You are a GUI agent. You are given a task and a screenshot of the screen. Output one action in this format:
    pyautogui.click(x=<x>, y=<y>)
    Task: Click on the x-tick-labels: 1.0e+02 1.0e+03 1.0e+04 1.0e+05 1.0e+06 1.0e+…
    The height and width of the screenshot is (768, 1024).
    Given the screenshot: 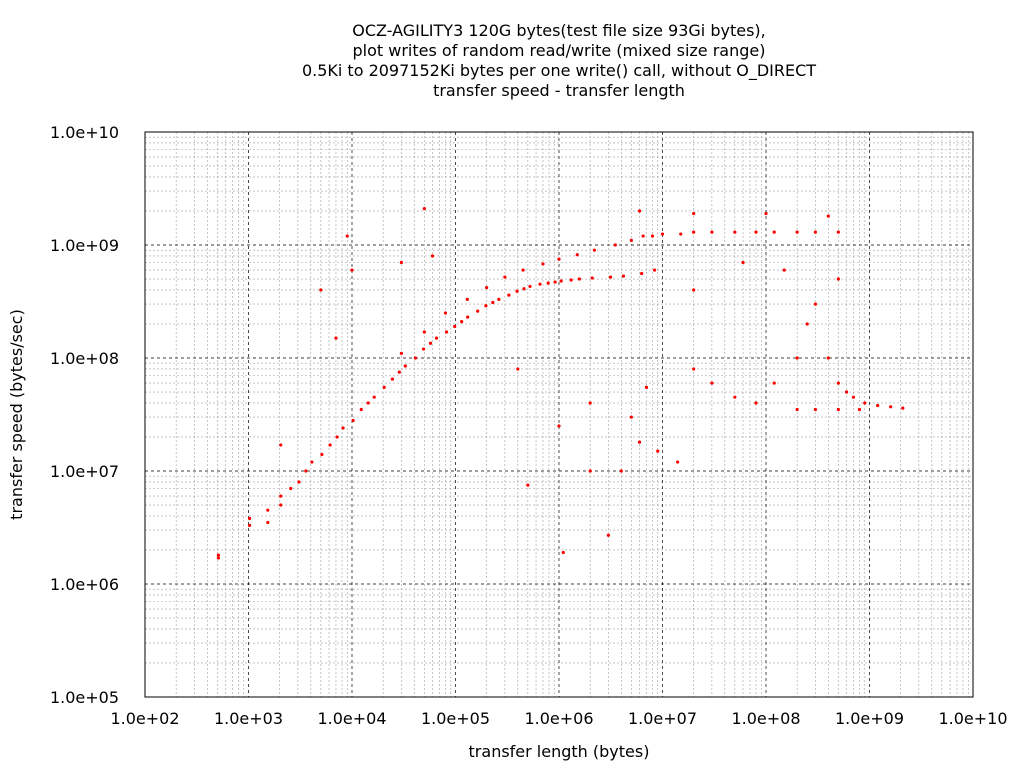 What is the action you would take?
    pyautogui.click(x=558, y=718)
    